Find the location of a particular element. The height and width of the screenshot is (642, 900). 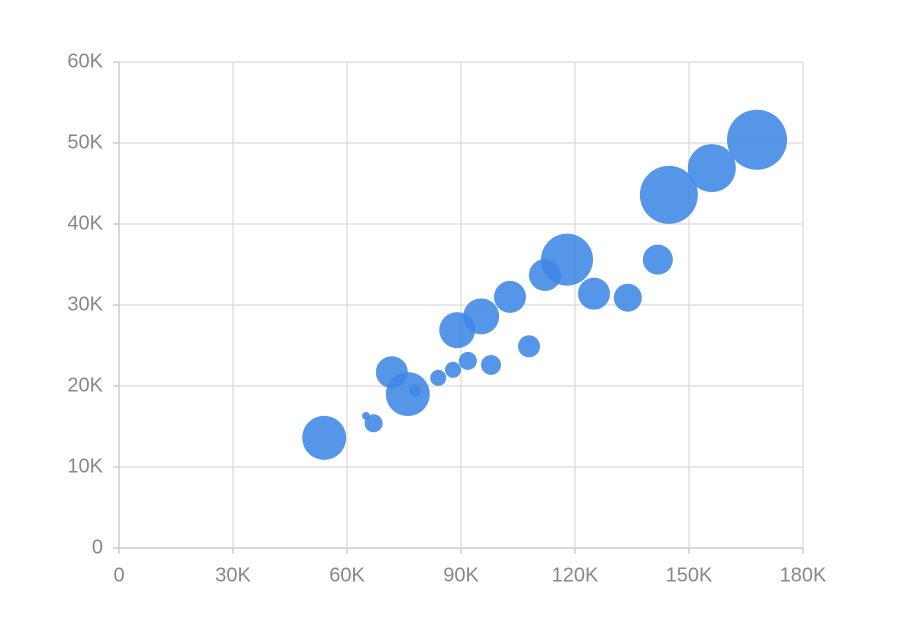

x-tick-label: 120K is located at coordinates (575, 575).